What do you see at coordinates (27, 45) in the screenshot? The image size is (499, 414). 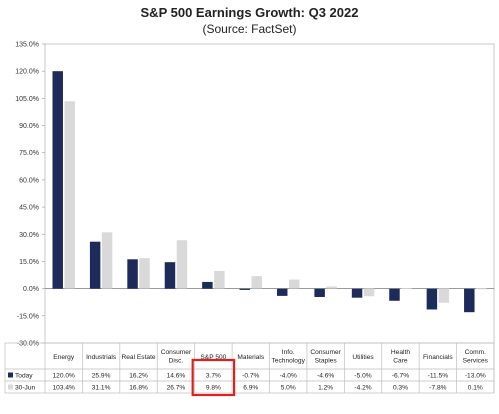 I see `y-tick-label: 135.0%` at bounding box center [27, 45].